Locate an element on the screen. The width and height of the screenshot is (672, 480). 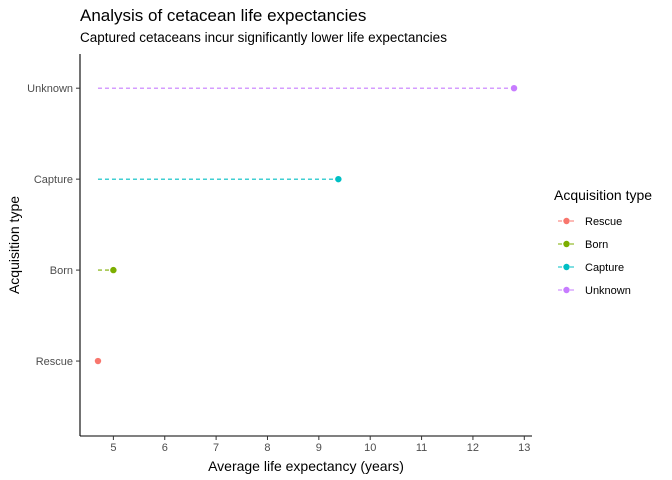
legend-title: Acquisition type is located at coordinates (603, 195).